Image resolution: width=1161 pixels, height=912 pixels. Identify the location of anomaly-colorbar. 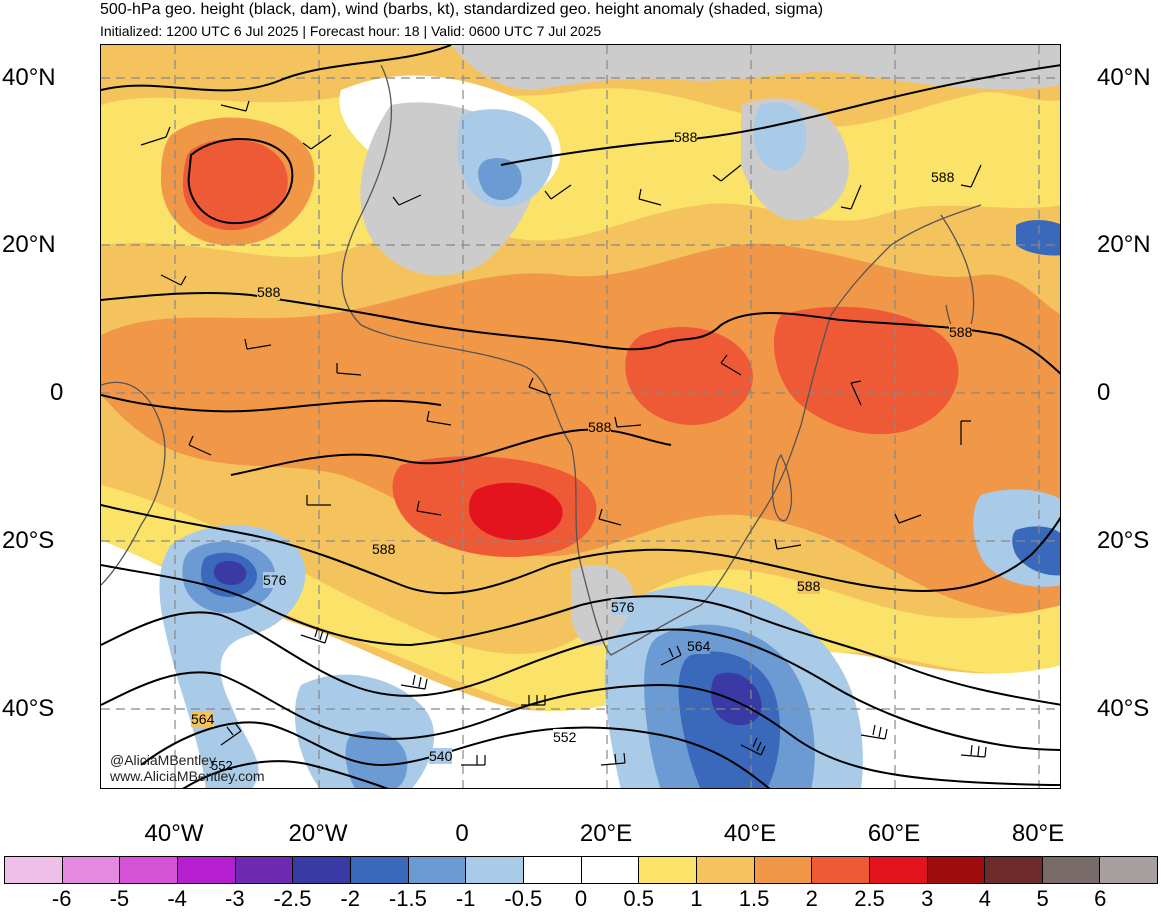
(581, 870).